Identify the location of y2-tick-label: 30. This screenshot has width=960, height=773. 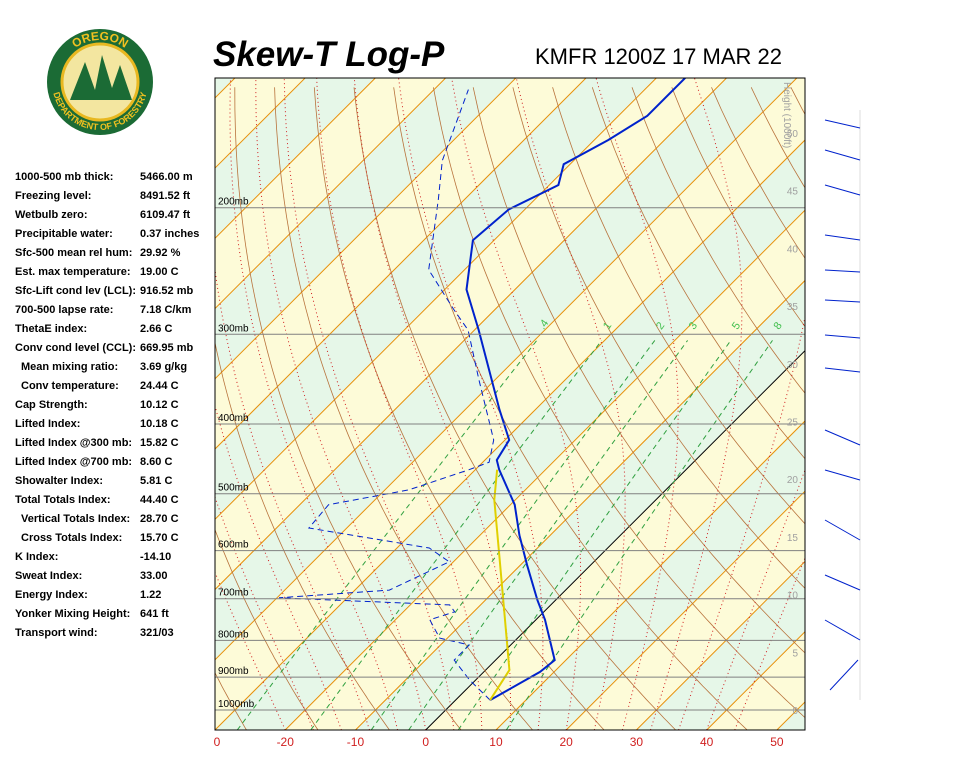
(793, 365).